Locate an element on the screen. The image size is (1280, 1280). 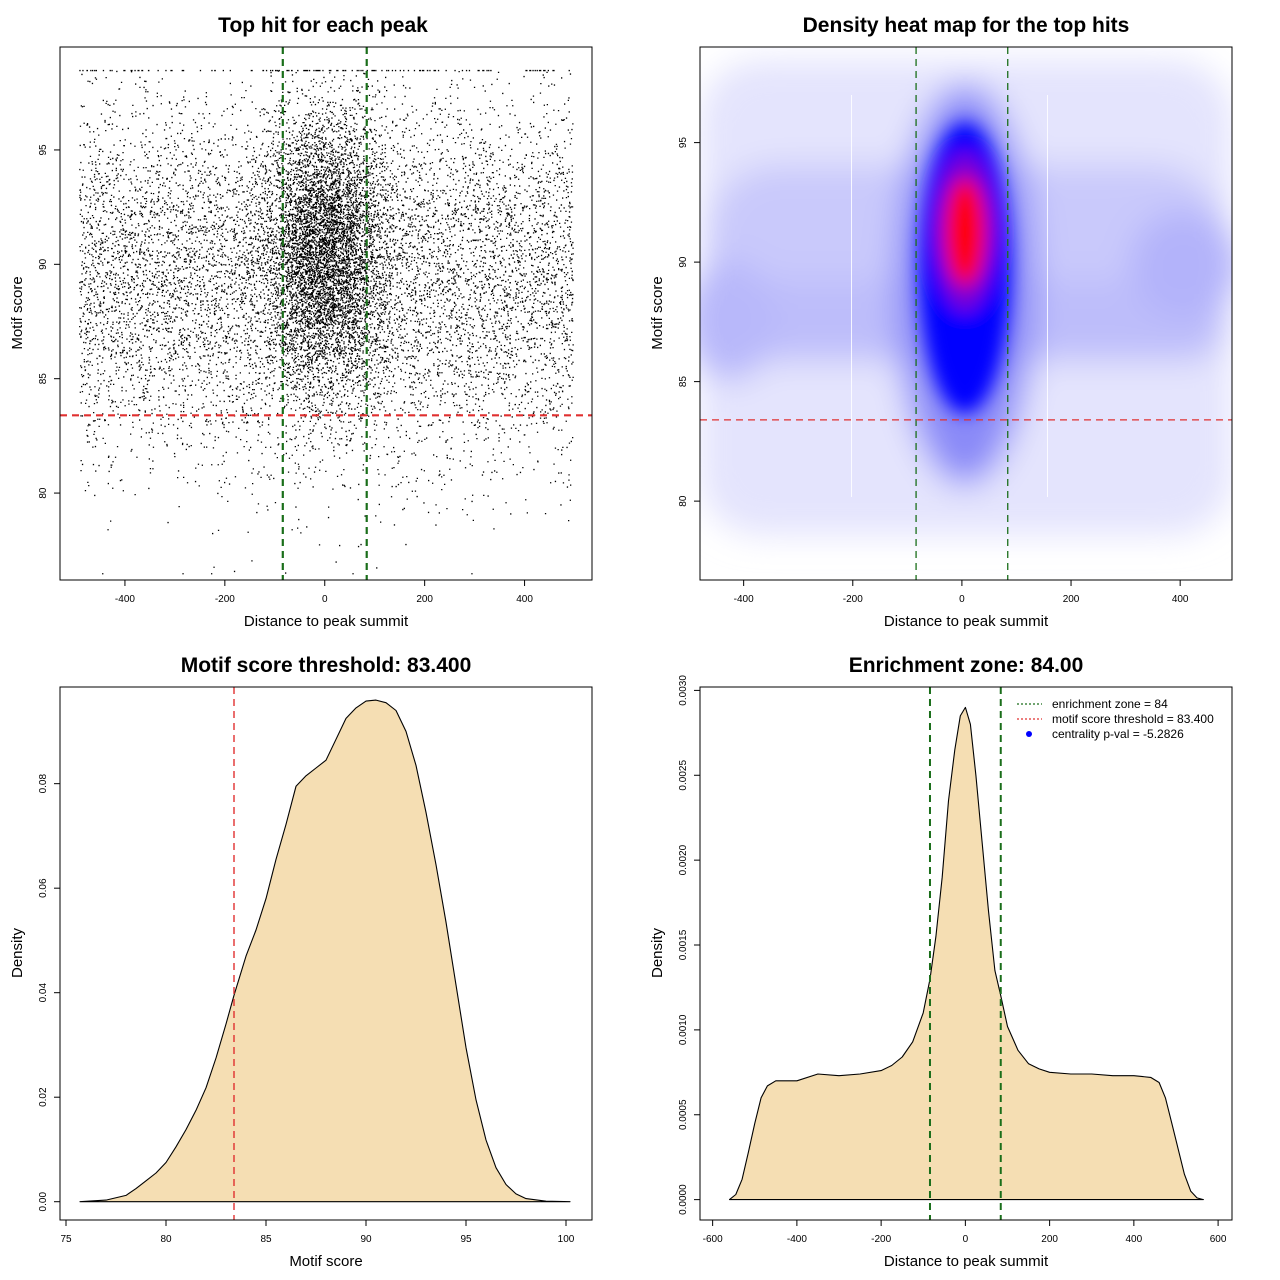
y-tick-label: 0.0030 is located at coordinates (683, 690).